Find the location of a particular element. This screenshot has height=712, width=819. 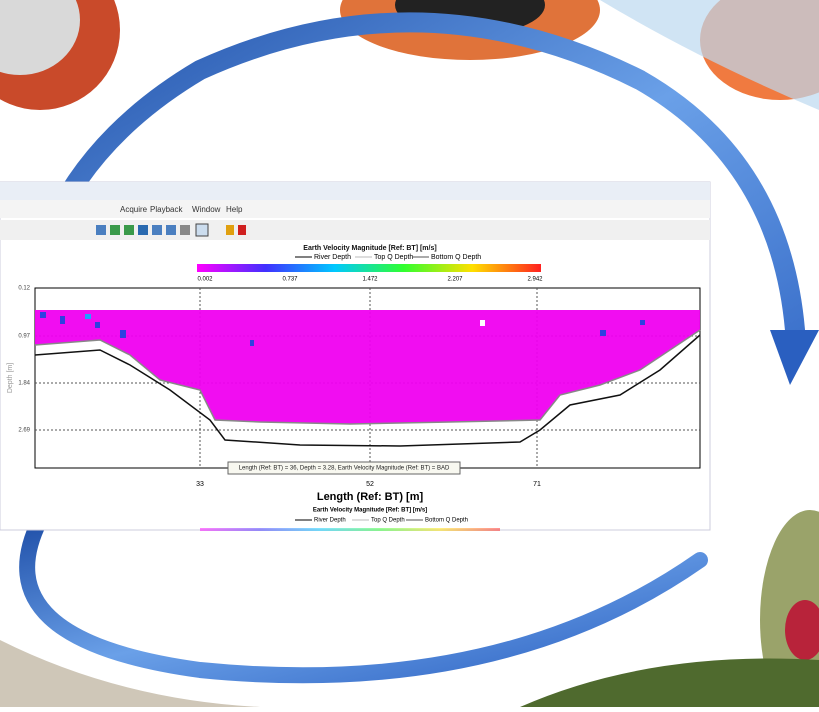

y-tick-label: 0.97 is located at coordinates (24, 337).